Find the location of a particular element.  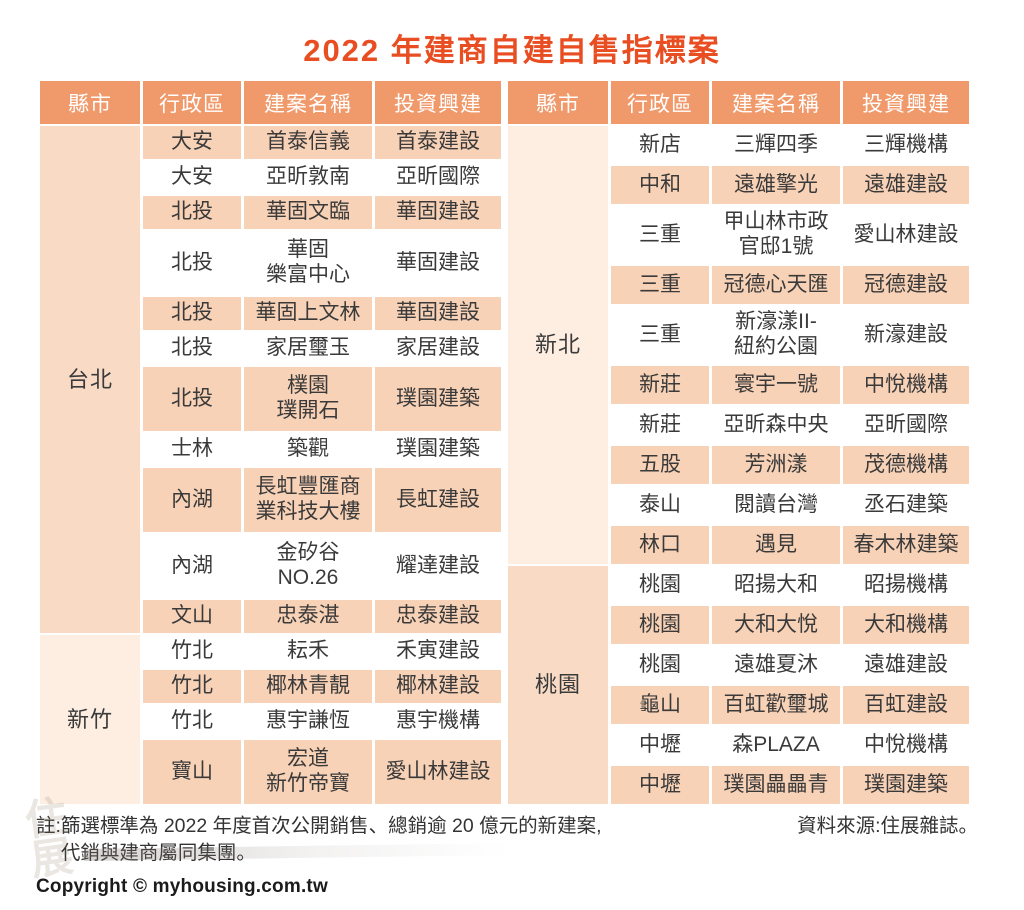

table-row: 三重 冠德心天匯 冠德建設 is located at coordinates (738, 285).